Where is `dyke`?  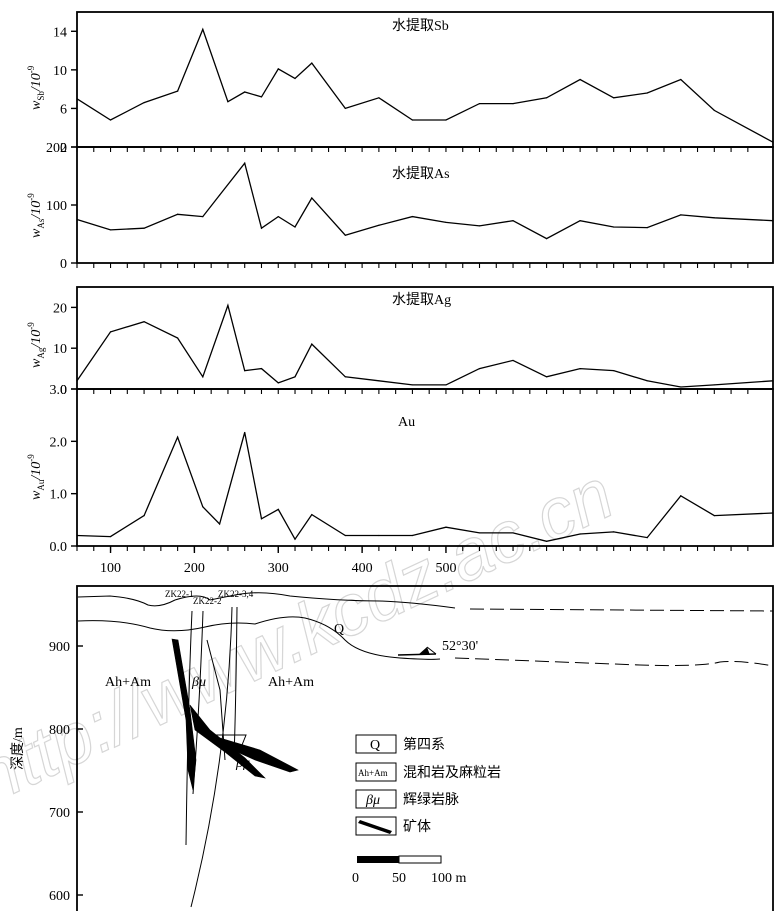 dyke is located at coordinates (216, 700).